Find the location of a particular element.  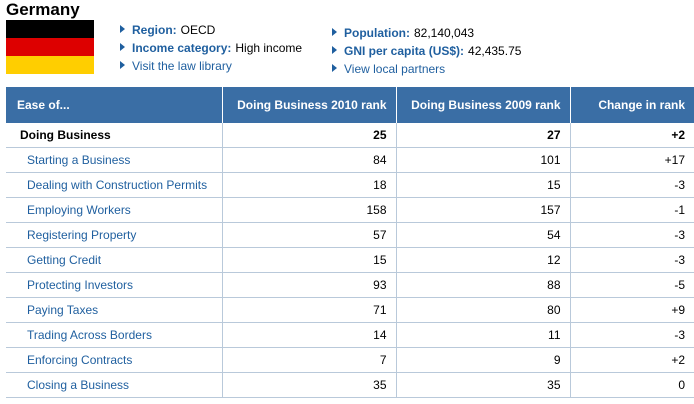

header-rank-2009: Doing Business 2009 rank is located at coordinates (483, 105).